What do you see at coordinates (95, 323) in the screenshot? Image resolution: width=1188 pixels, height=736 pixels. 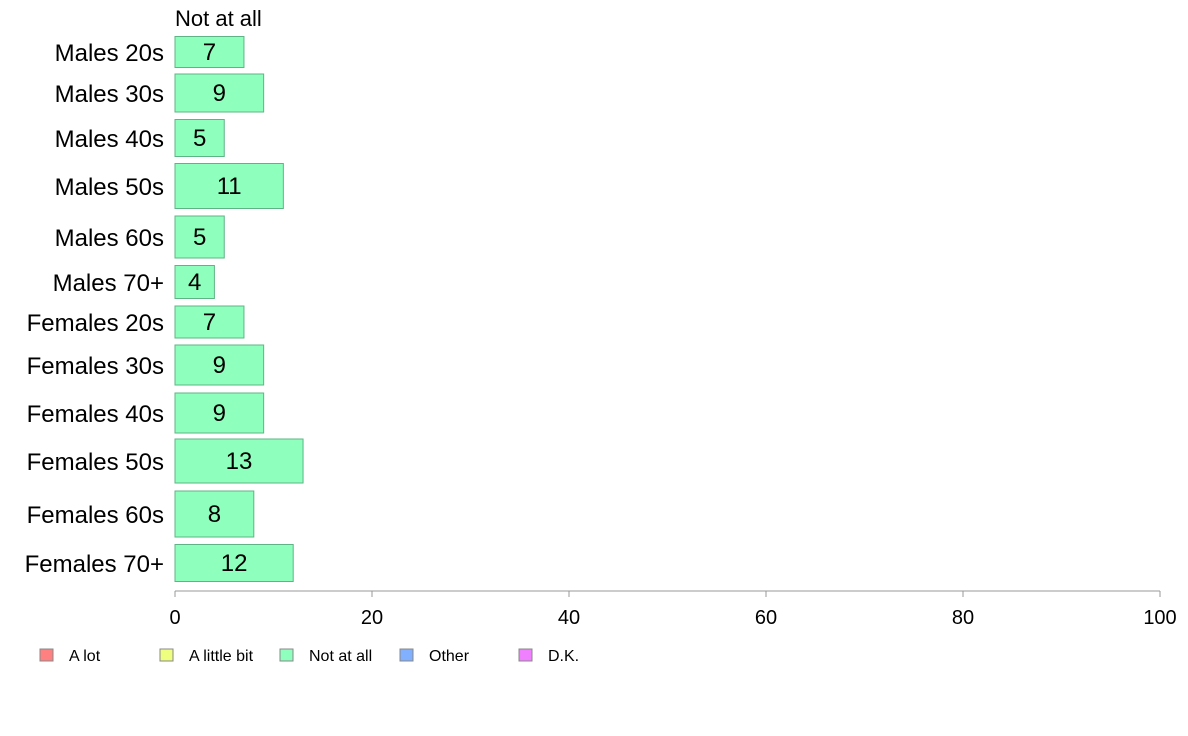 I see `category-label: Females 20s` at bounding box center [95, 323].